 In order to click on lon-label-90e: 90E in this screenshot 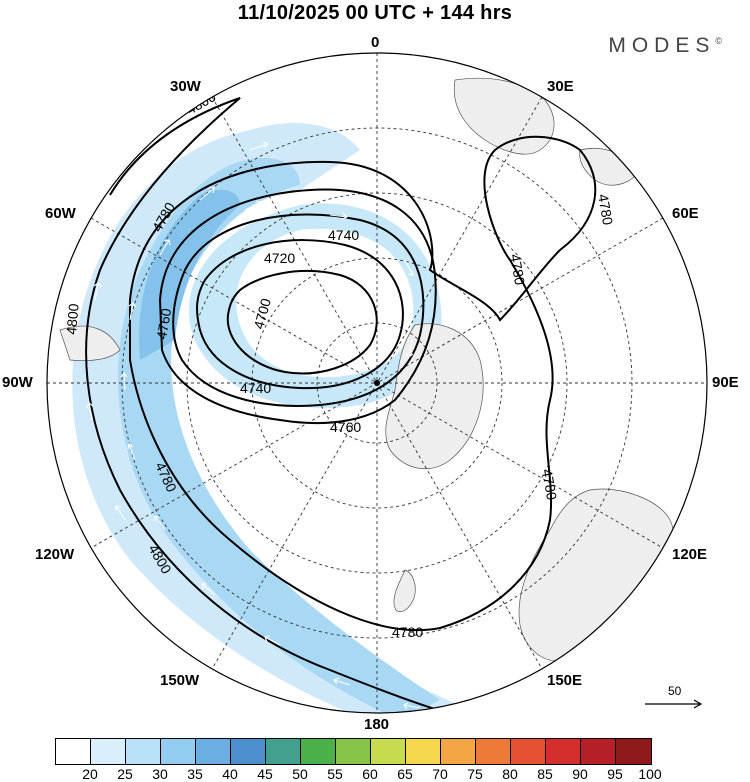, I will do `click(725, 382)`.